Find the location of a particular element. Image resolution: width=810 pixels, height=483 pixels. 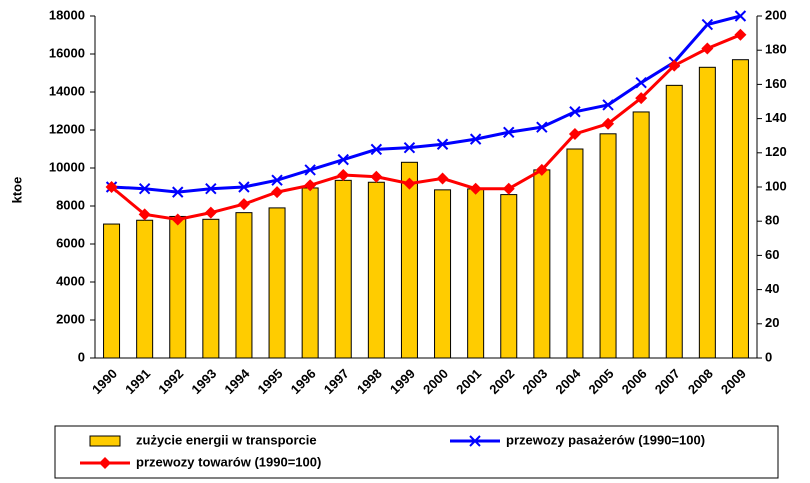

y-tick-label: 0 is located at coordinates (81, 356).